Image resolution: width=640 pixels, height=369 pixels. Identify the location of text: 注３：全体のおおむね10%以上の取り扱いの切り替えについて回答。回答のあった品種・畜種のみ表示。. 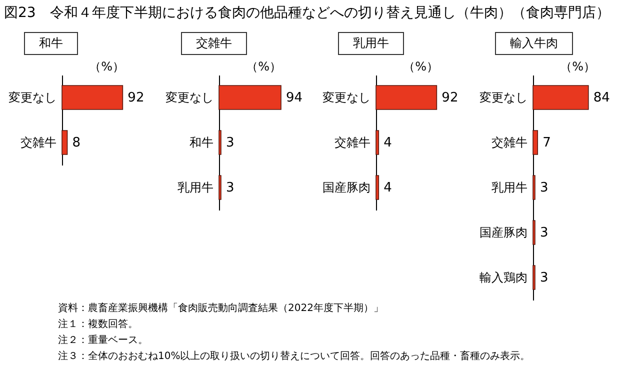
(295, 357).